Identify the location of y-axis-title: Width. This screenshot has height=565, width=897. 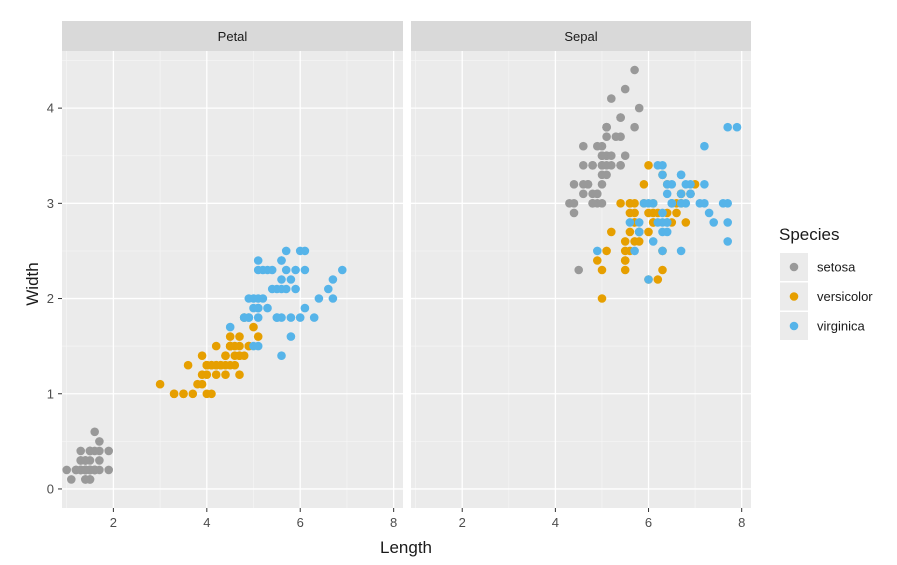
(32, 283).